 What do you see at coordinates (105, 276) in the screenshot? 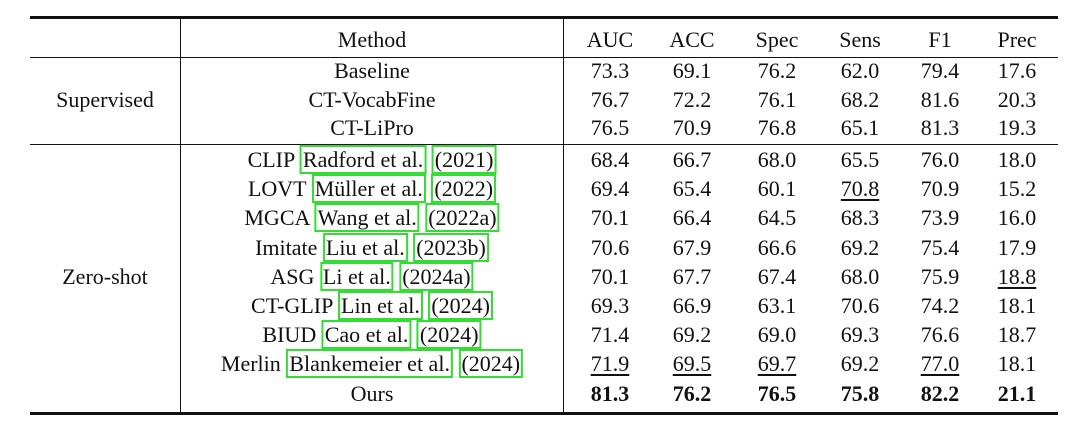
I see `group-label: Zero-shot` at bounding box center [105, 276].